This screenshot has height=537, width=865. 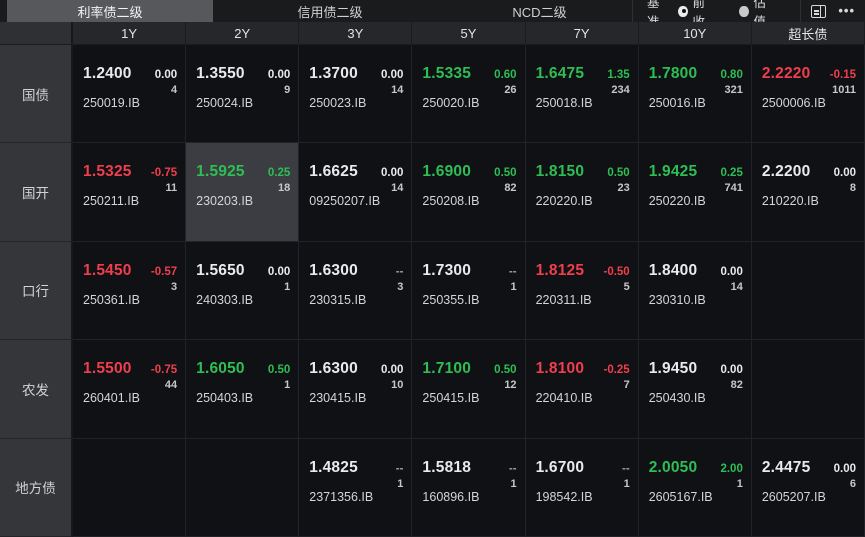 I want to click on more-icon: •••, so click(x=846, y=10).